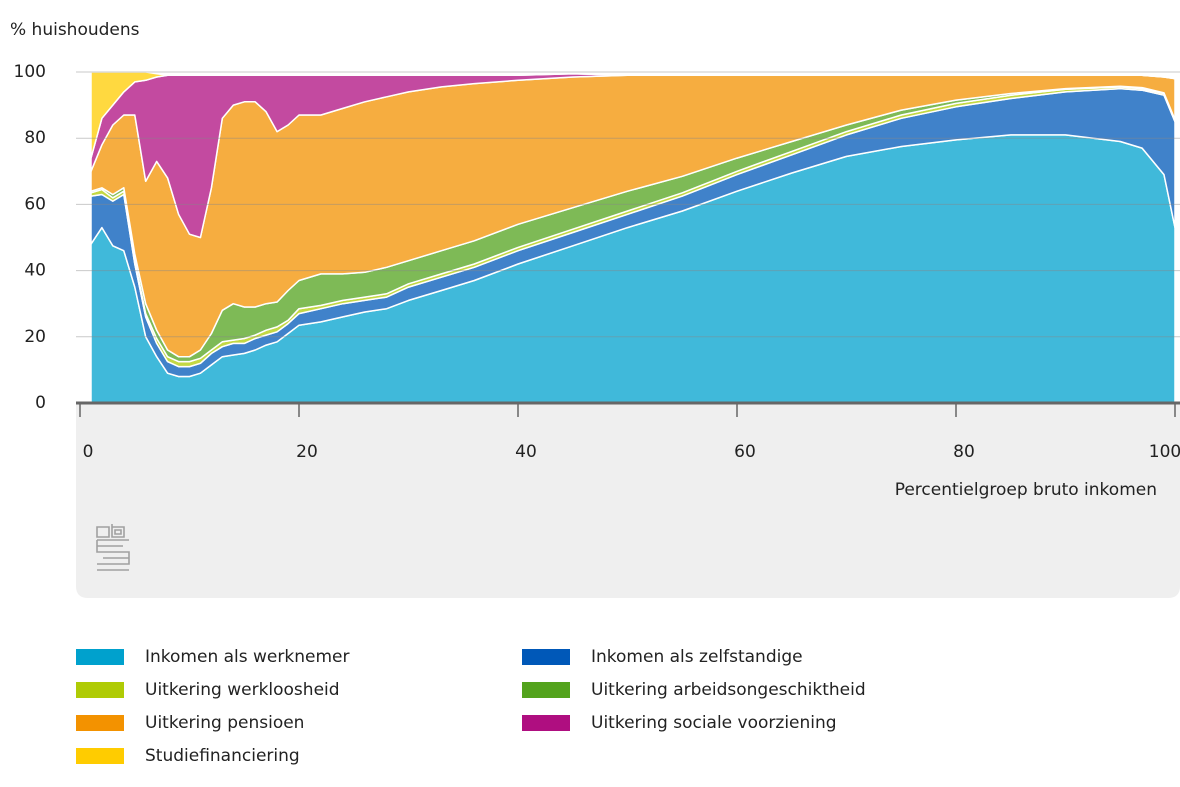 This screenshot has width=1180, height=787. I want to click on legend-label: Inkomen als werknemer, so click(247, 657).